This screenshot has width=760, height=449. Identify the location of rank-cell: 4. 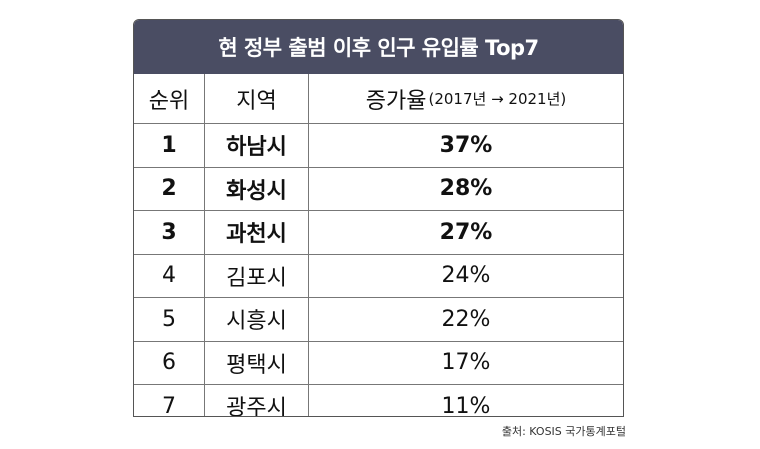
(169, 276).